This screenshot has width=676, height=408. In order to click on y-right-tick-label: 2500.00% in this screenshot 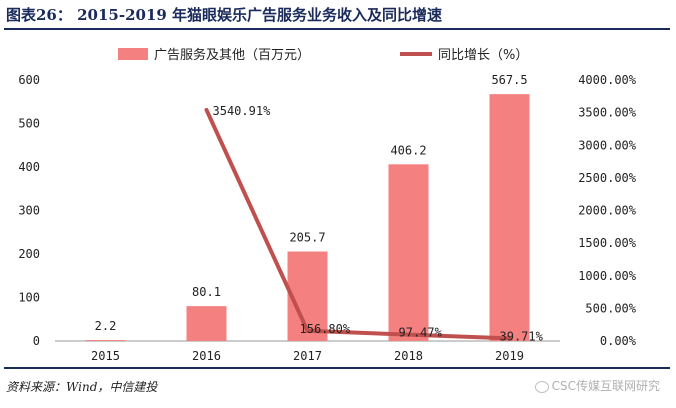, I will do `click(607, 178)`.